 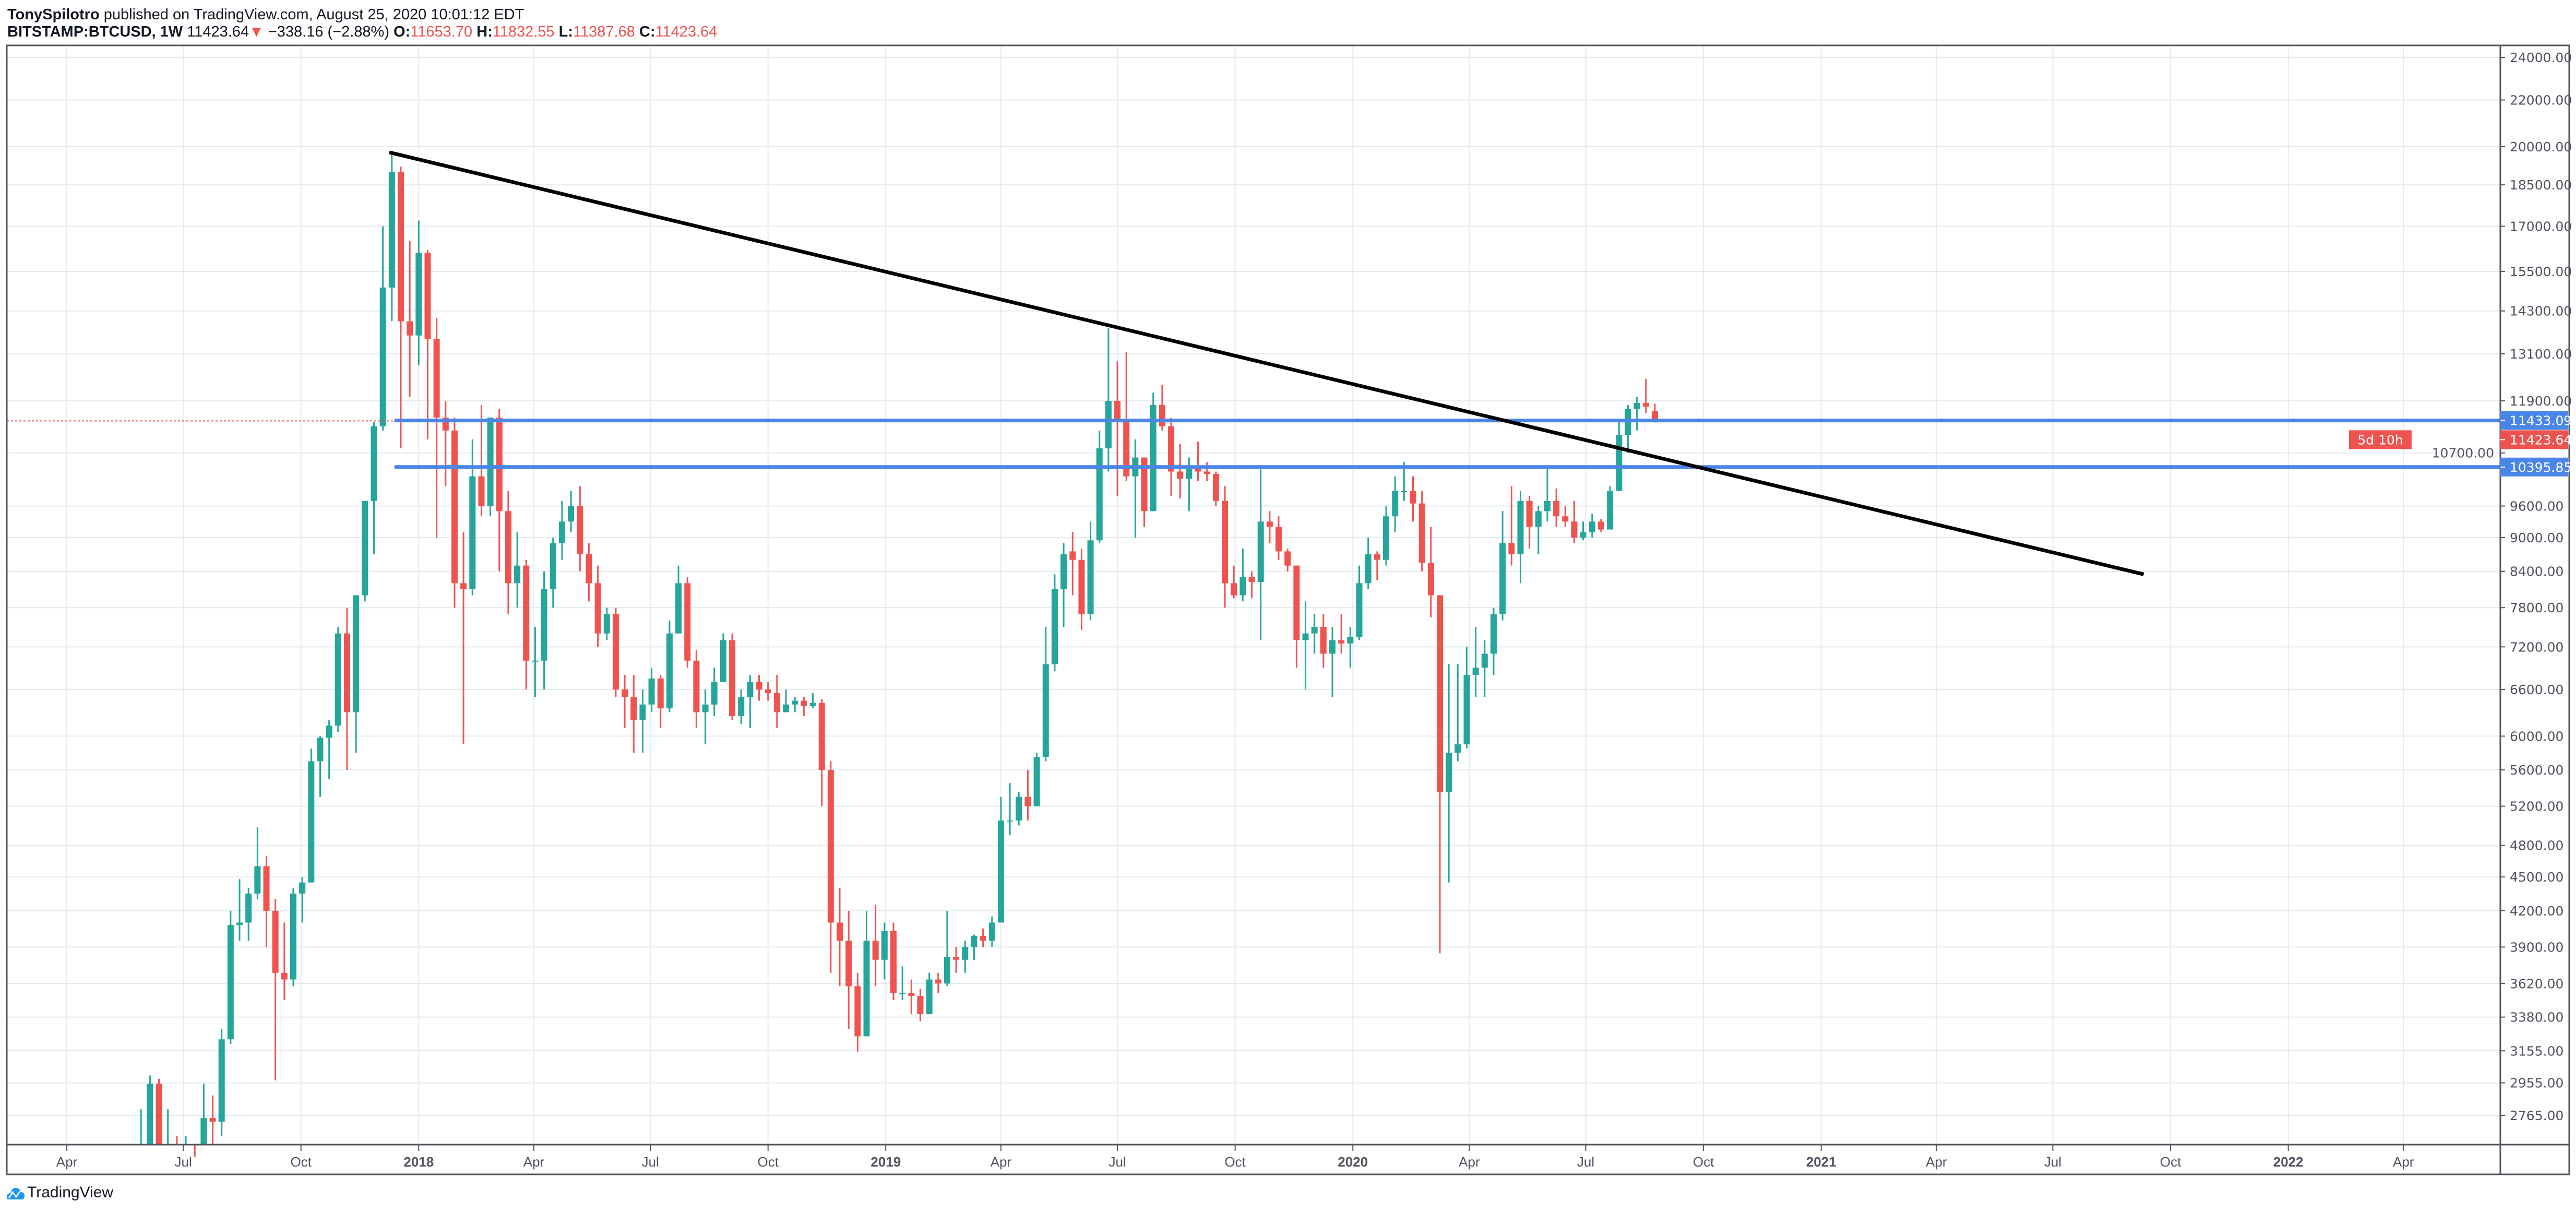 What do you see at coordinates (59, 1193) in the screenshot?
I see `tradingview-logo: TradingView` at bounding box center [59, 1193].